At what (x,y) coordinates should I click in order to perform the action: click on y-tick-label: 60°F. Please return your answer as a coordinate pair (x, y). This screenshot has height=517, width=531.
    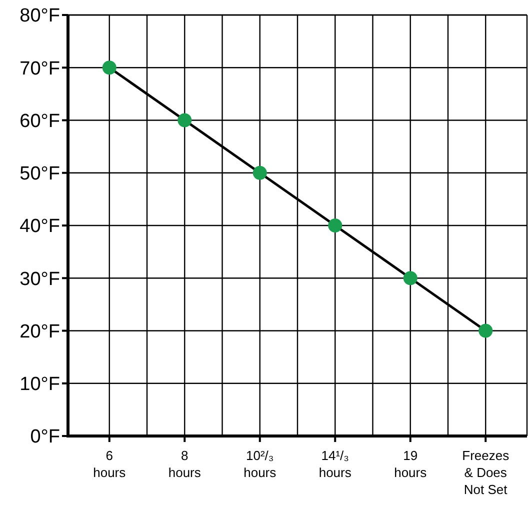
    Looking at the image, I should click on (40, 121).